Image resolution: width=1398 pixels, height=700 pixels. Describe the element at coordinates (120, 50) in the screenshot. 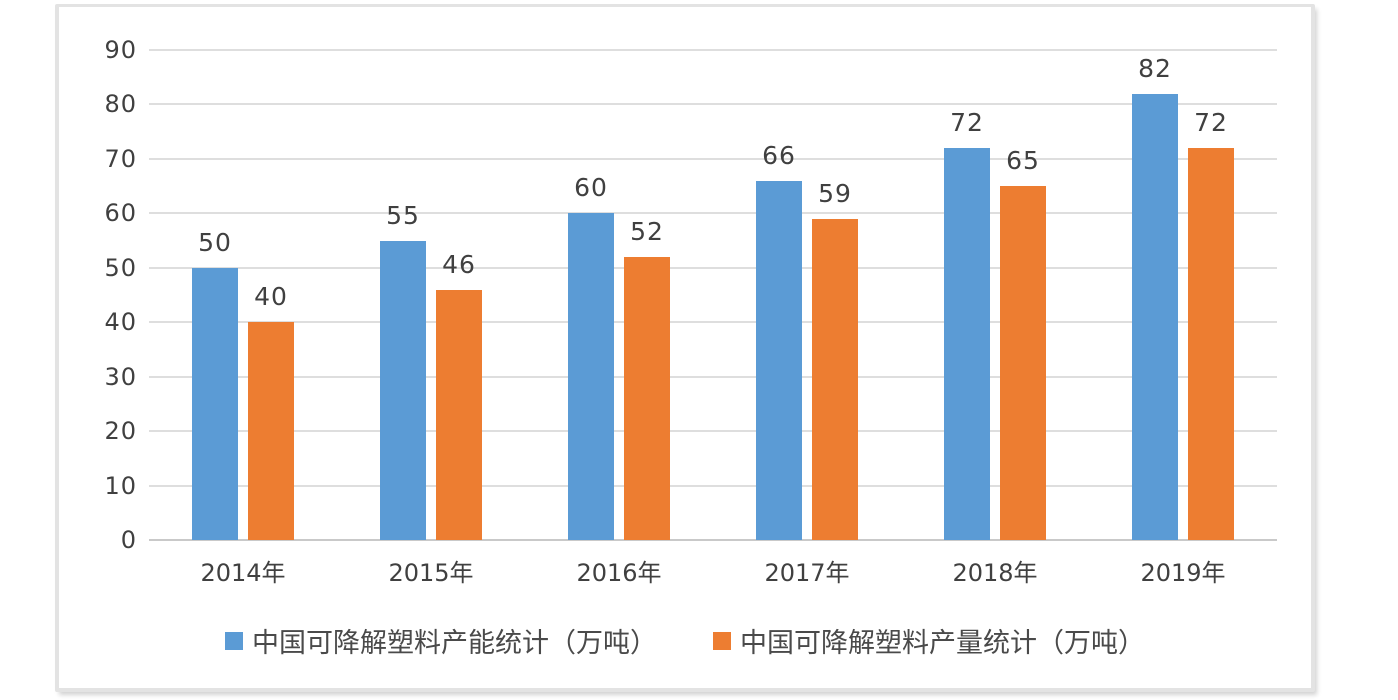

I see `y-axis-tick-label: 90` at that location.